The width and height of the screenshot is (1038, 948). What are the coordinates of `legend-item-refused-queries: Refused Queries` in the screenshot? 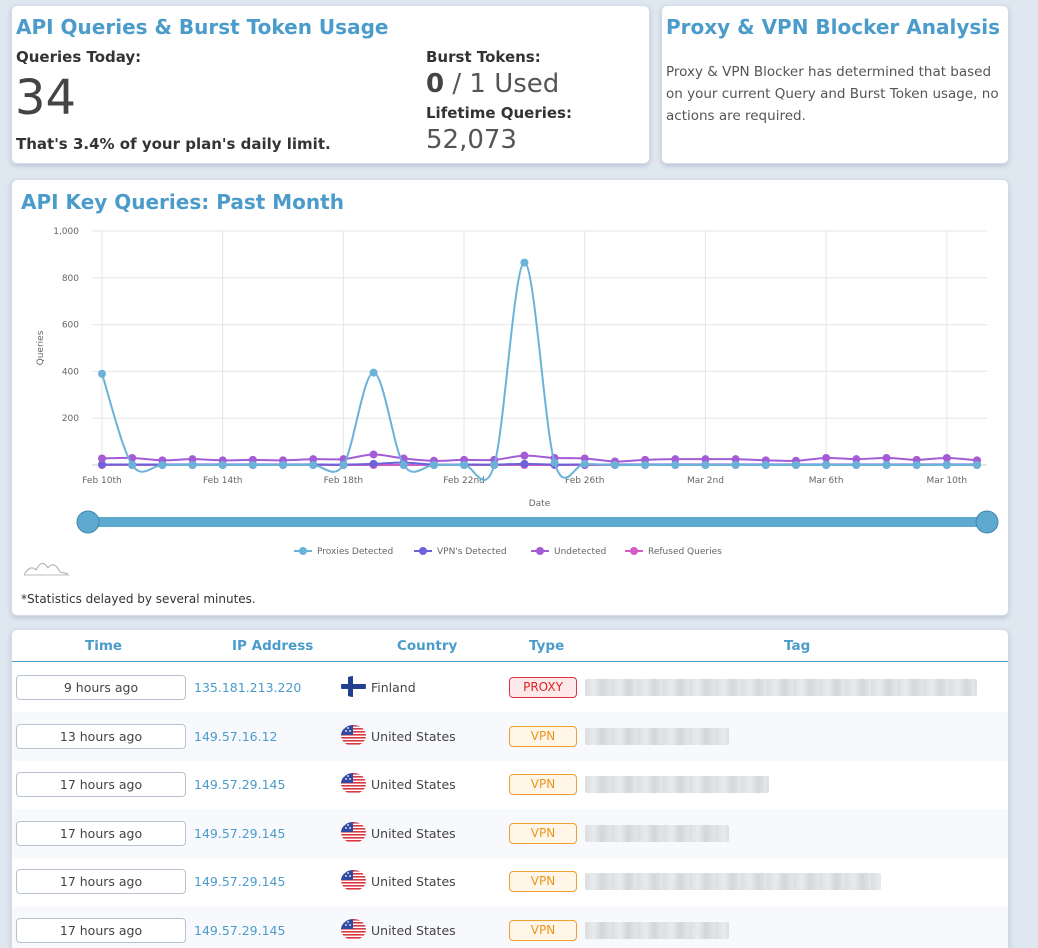 It's located at (673, 552).